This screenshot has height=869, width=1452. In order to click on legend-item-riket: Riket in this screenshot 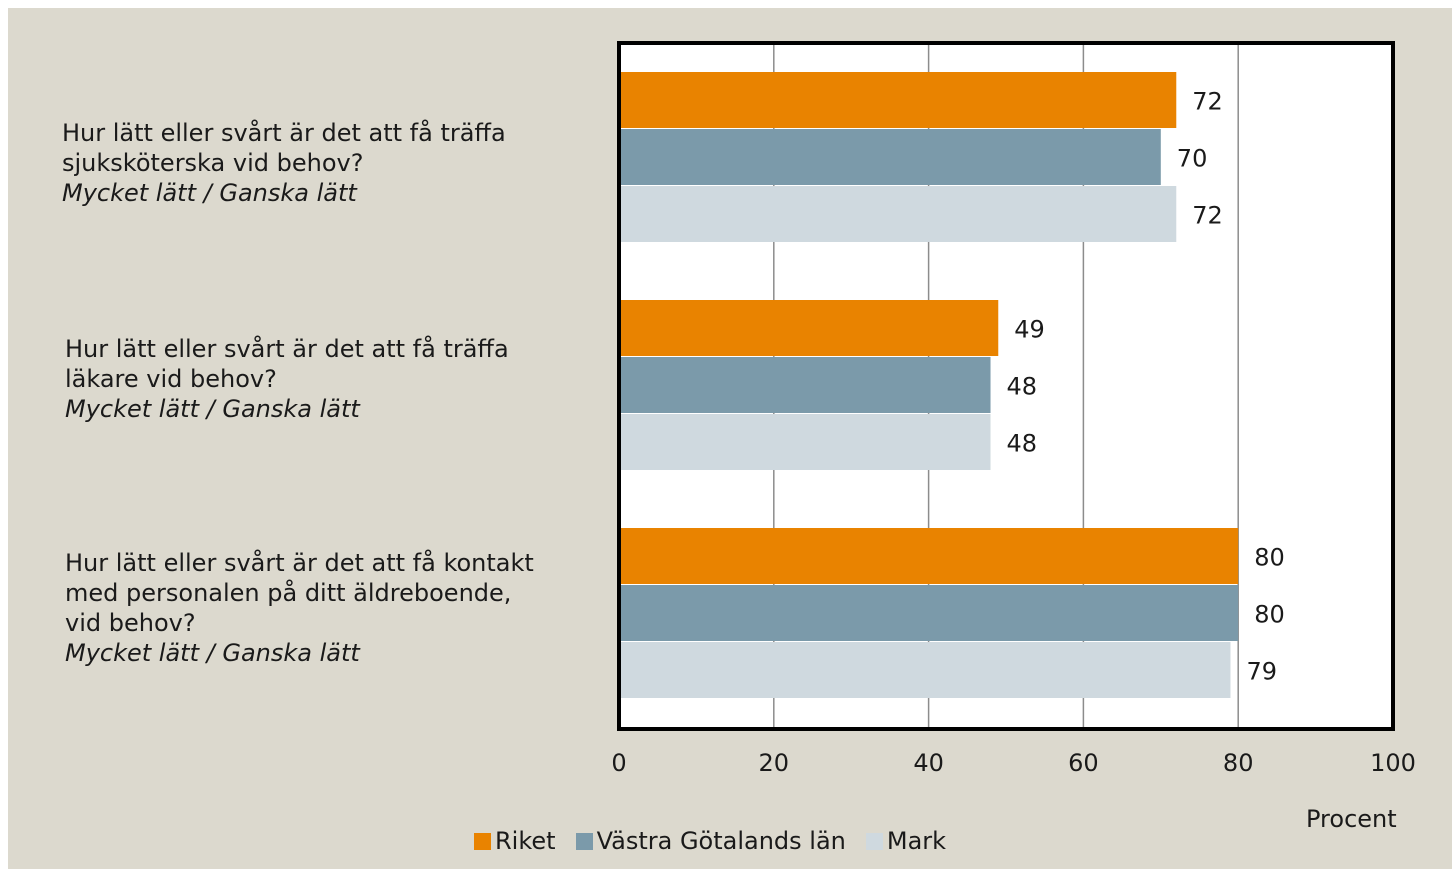, I will do `click(515, 841)`.